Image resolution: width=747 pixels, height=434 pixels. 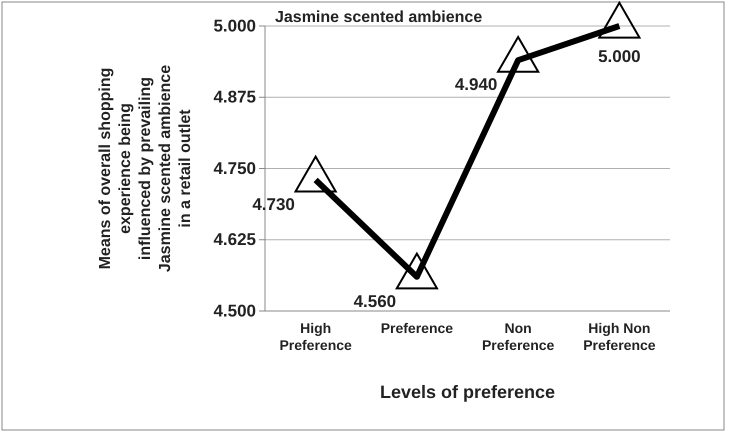 What do you see at coordinates (234, 310) in the screenshot?
I see `y-tick-label: 4.500` at bounding box center [234, 310].